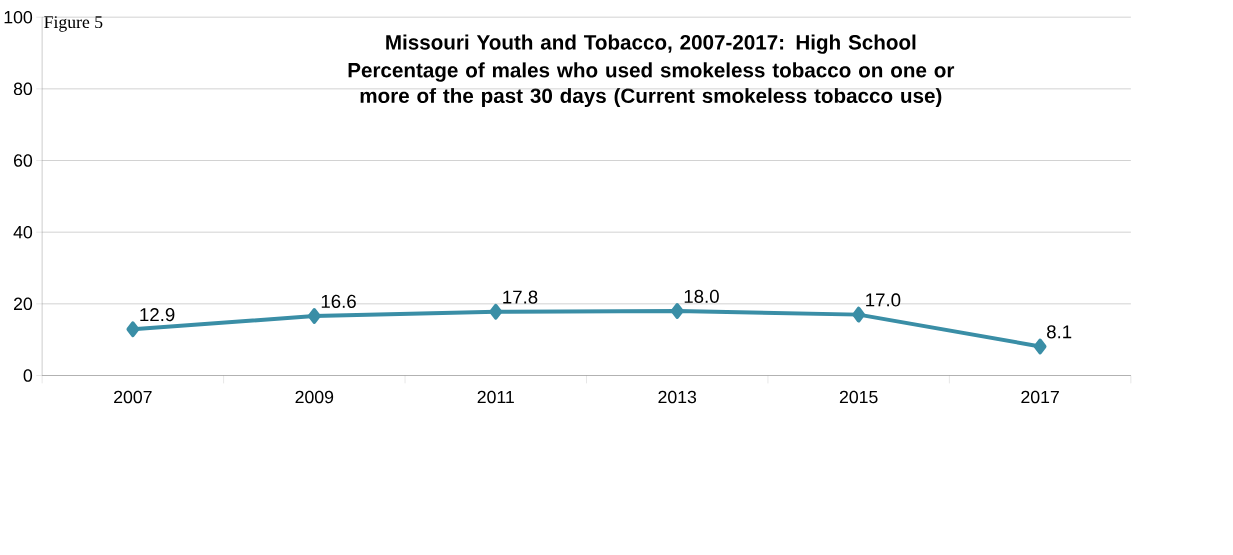 This screenshot has width=1233, height=555. What do you see at coordinates (133, 397) in the screenshot?
I see `x-tick-label: 2007` at bounding box center [133, 397].